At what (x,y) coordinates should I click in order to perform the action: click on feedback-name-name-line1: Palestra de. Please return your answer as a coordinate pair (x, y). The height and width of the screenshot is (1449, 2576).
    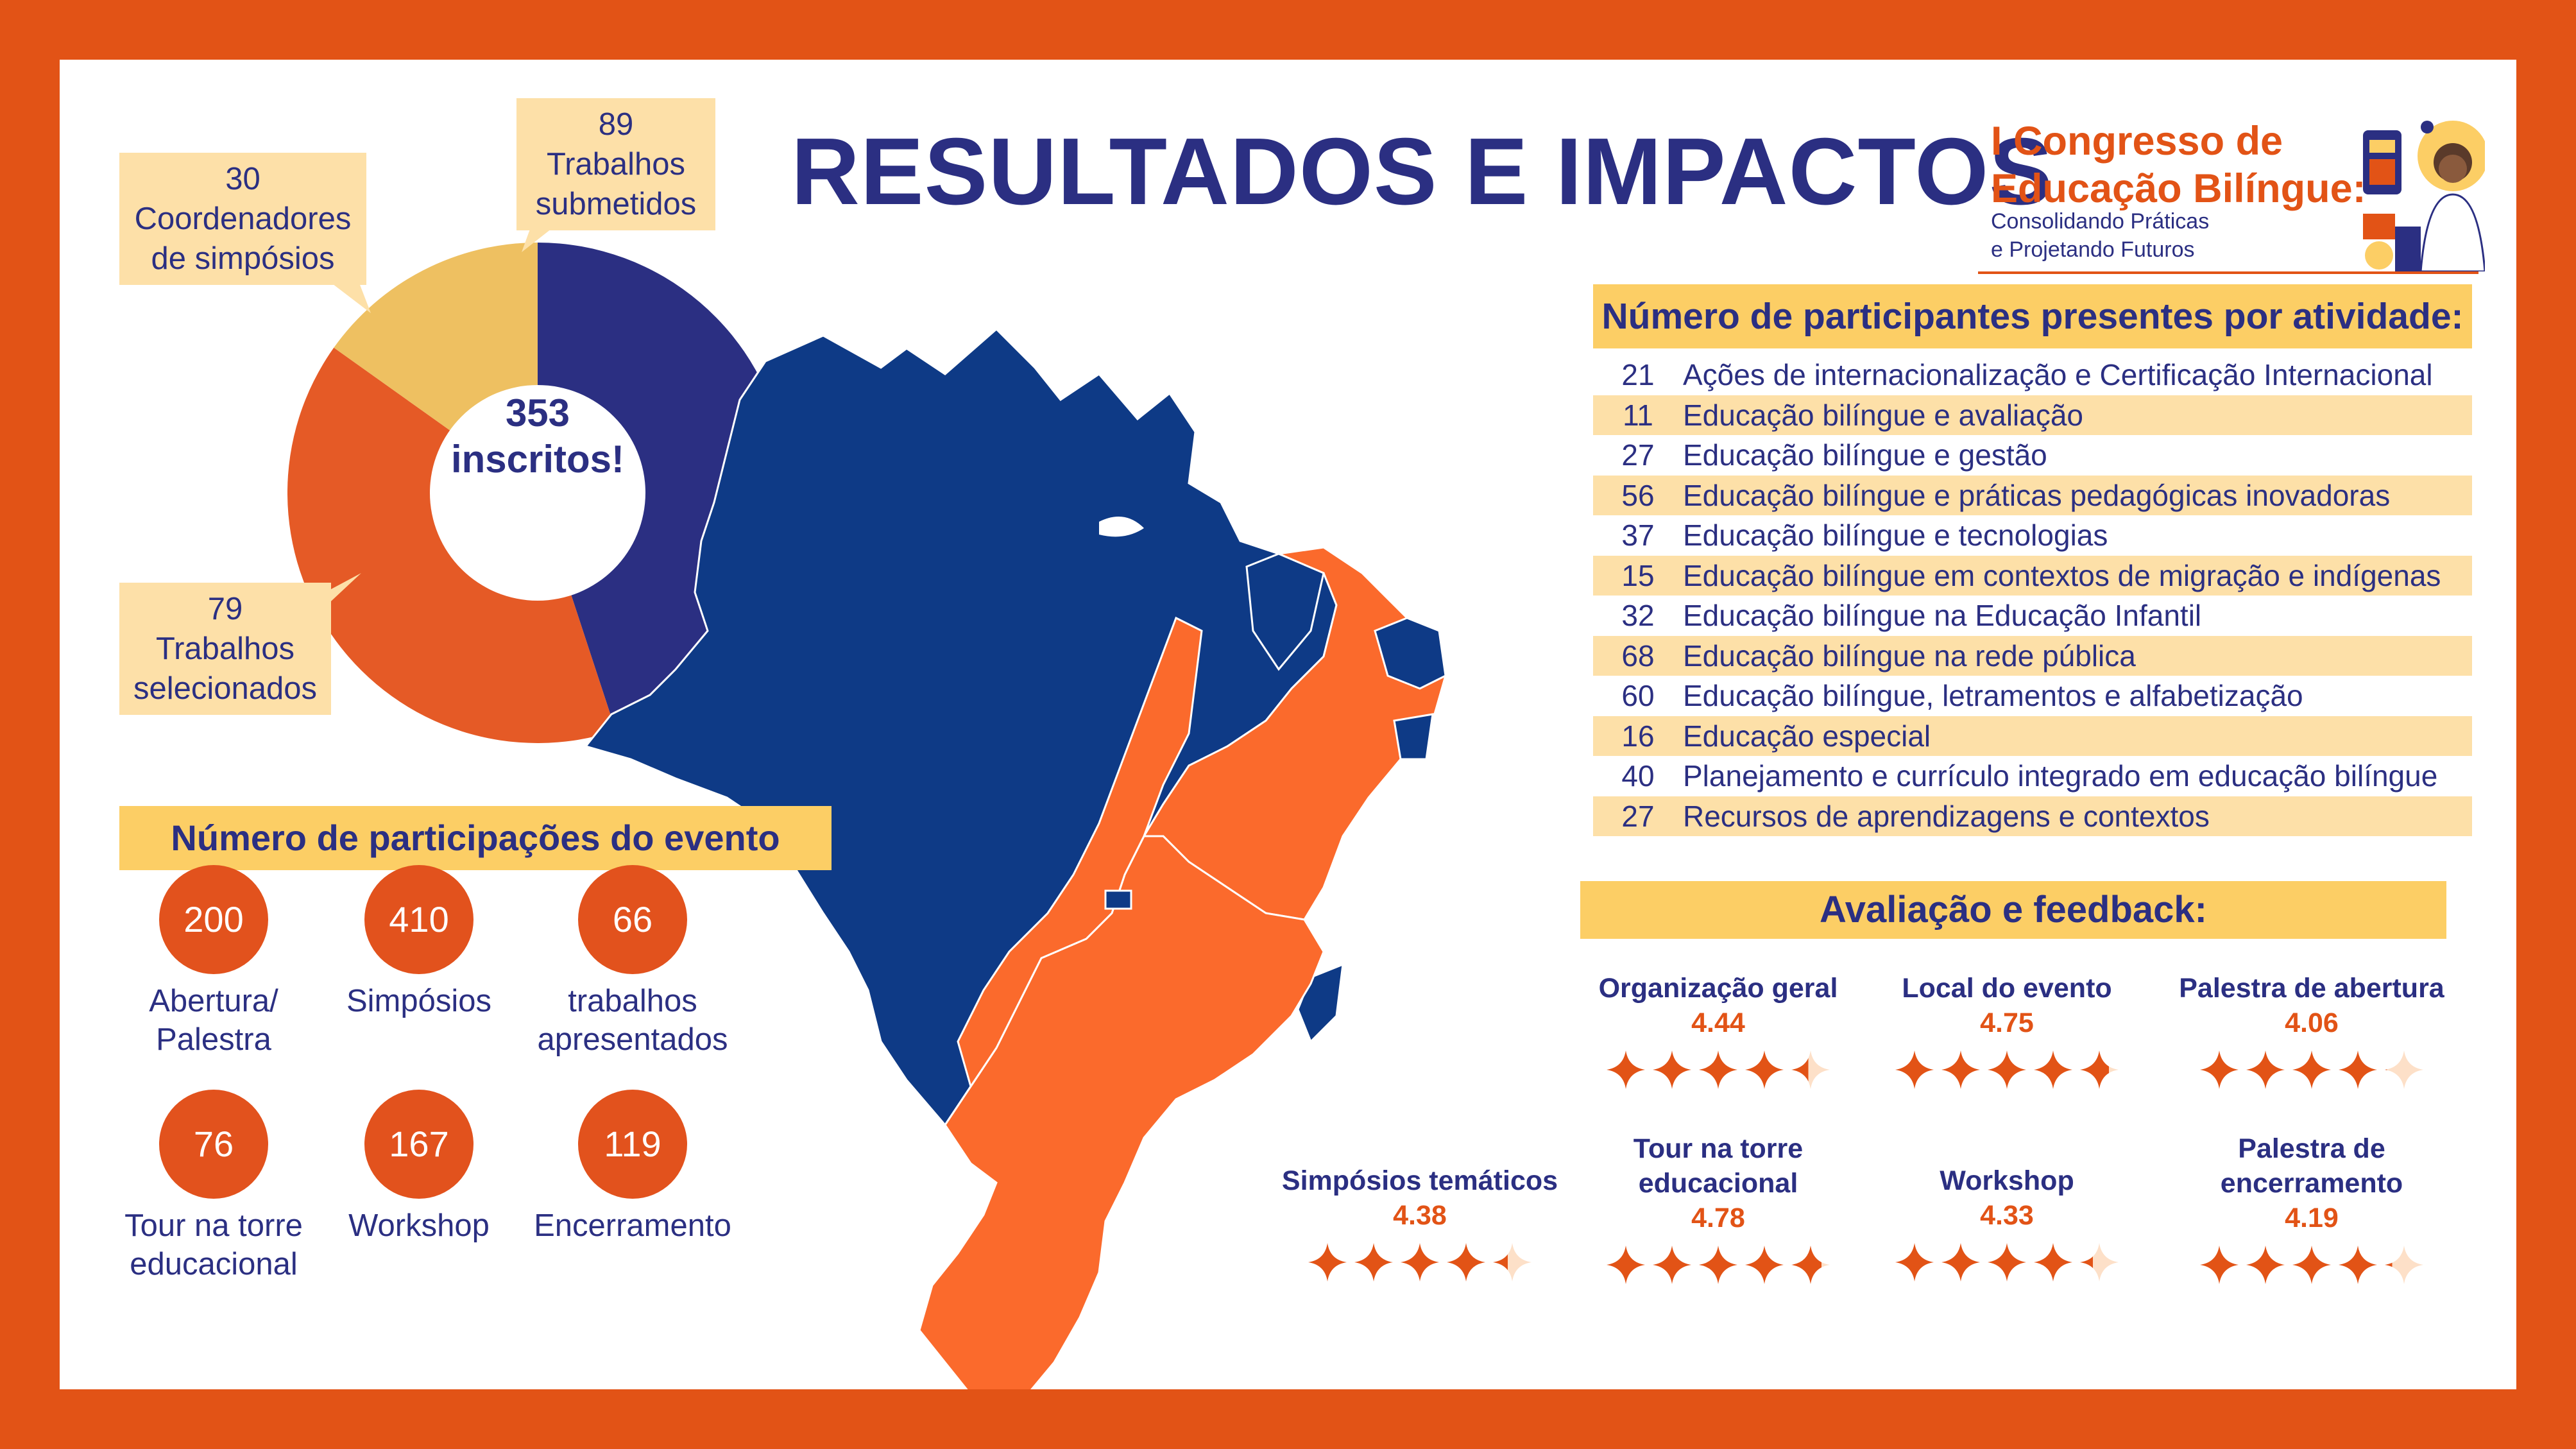
    Looking at the image, I should click on (2311, 1148).